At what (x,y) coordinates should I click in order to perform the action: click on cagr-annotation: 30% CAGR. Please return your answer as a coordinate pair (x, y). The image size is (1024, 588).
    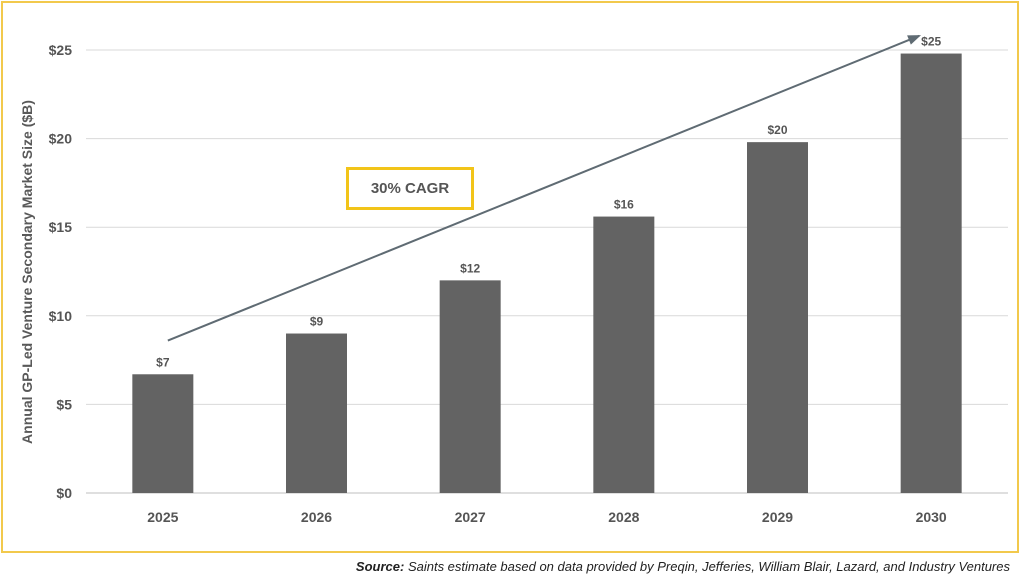
    Looking at the image, I should click on (410, 188).